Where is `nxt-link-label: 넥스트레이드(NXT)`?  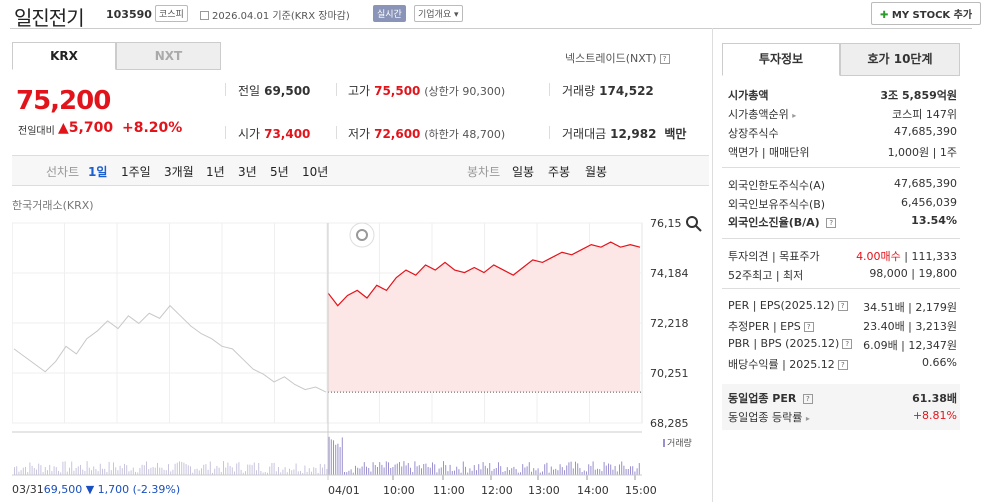 nxt-link-label: 넥스트레이드(NXT) is located at coordinates (611, 58).